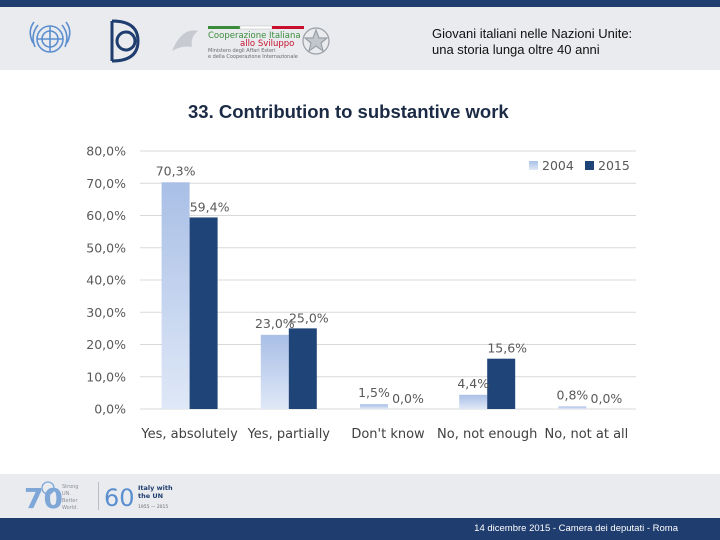 The width and height of the screenshot is (720, 540). Describe the element at coordinates (614, 165) in the screenshot. I see `legend-label-2015: 2015` at that location.